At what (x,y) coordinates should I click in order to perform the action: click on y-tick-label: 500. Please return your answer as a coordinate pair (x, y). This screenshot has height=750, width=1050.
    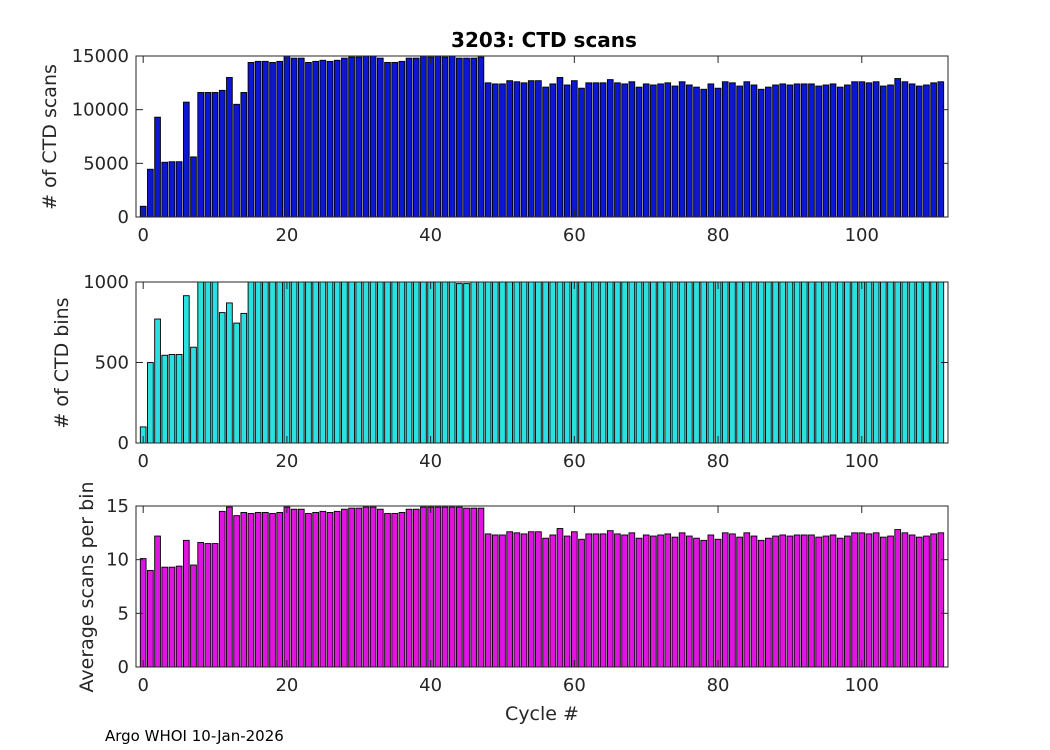
    Looking at the image, I should click on (112, 363).